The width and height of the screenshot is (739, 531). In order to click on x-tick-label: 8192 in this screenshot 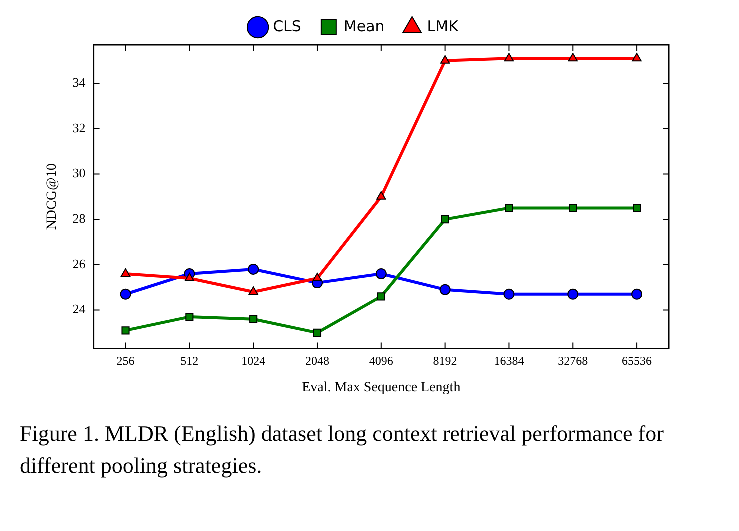, I will do `click(445, 361)`.